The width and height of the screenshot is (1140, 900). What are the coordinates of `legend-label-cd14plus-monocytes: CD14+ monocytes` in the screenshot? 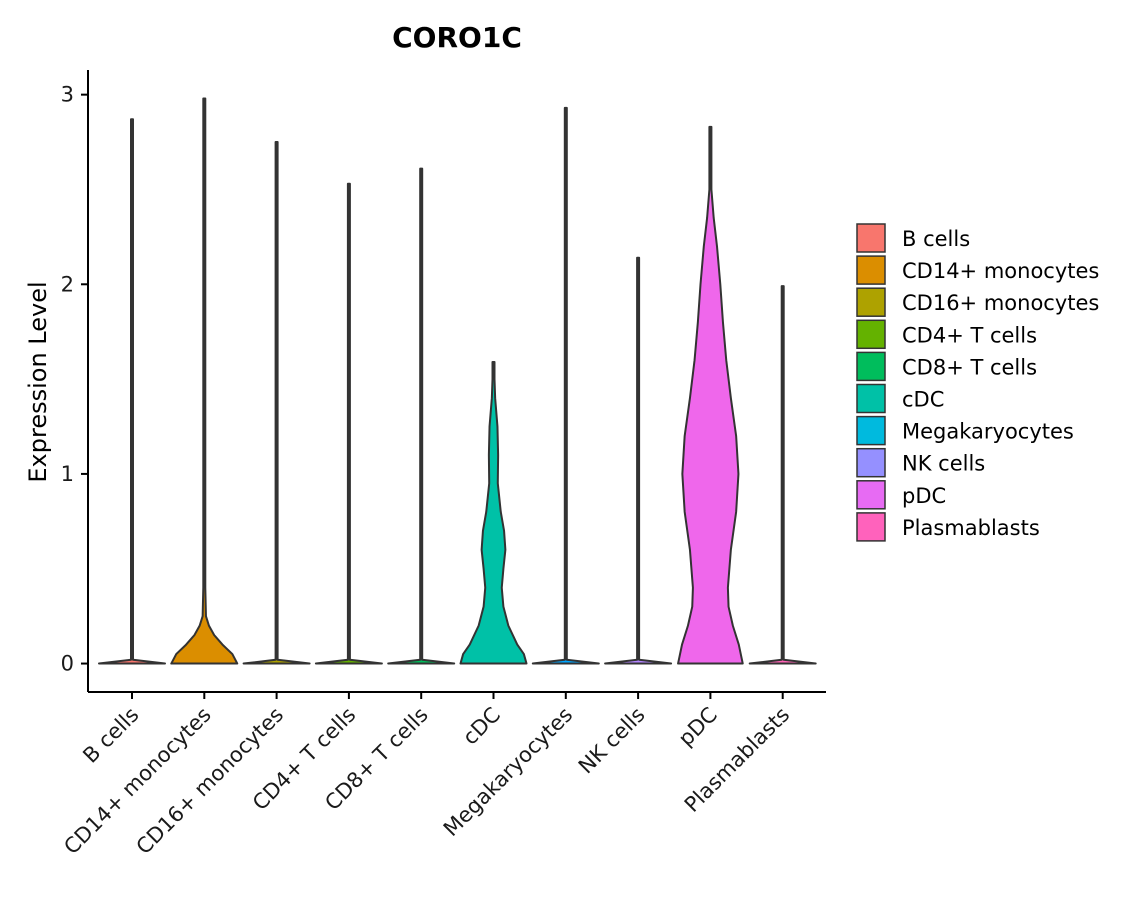 It's located at (1000, 271).